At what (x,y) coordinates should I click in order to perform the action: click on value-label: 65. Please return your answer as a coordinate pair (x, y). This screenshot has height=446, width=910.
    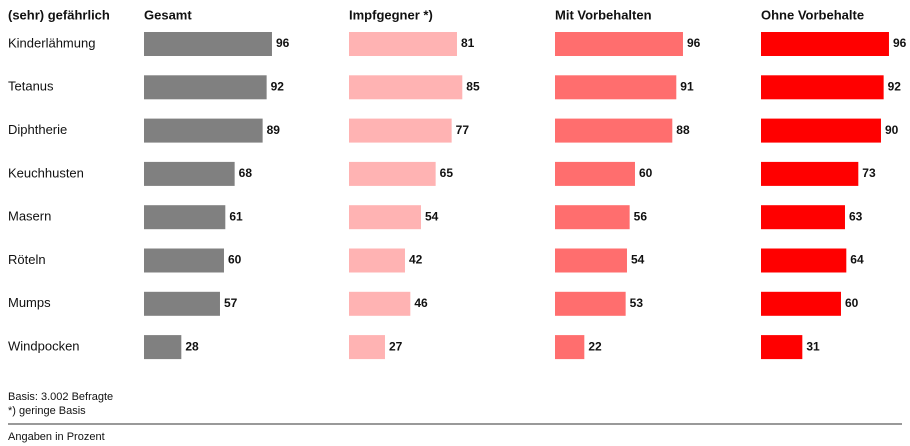
    Looking at the image, I should click on (447, 173).